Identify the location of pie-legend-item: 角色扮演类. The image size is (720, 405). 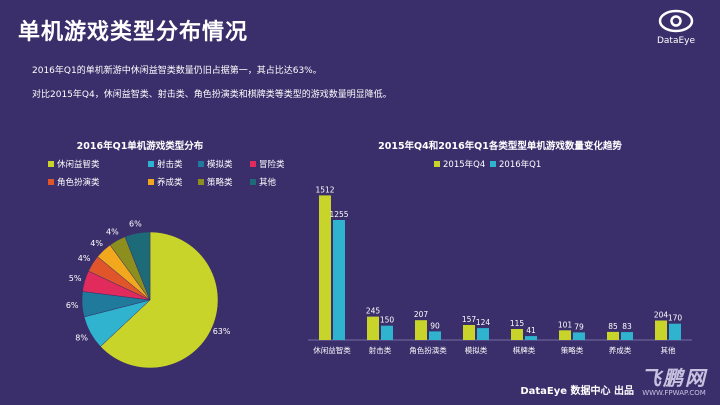
(98, 182).